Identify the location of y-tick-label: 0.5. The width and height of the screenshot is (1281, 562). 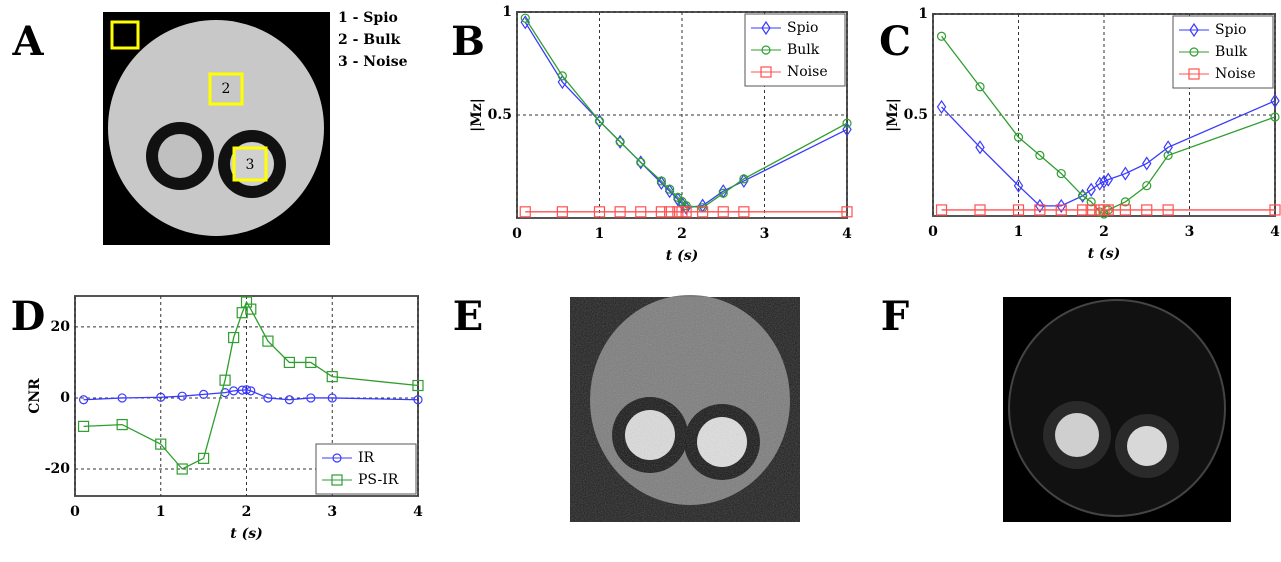
(916, 115).